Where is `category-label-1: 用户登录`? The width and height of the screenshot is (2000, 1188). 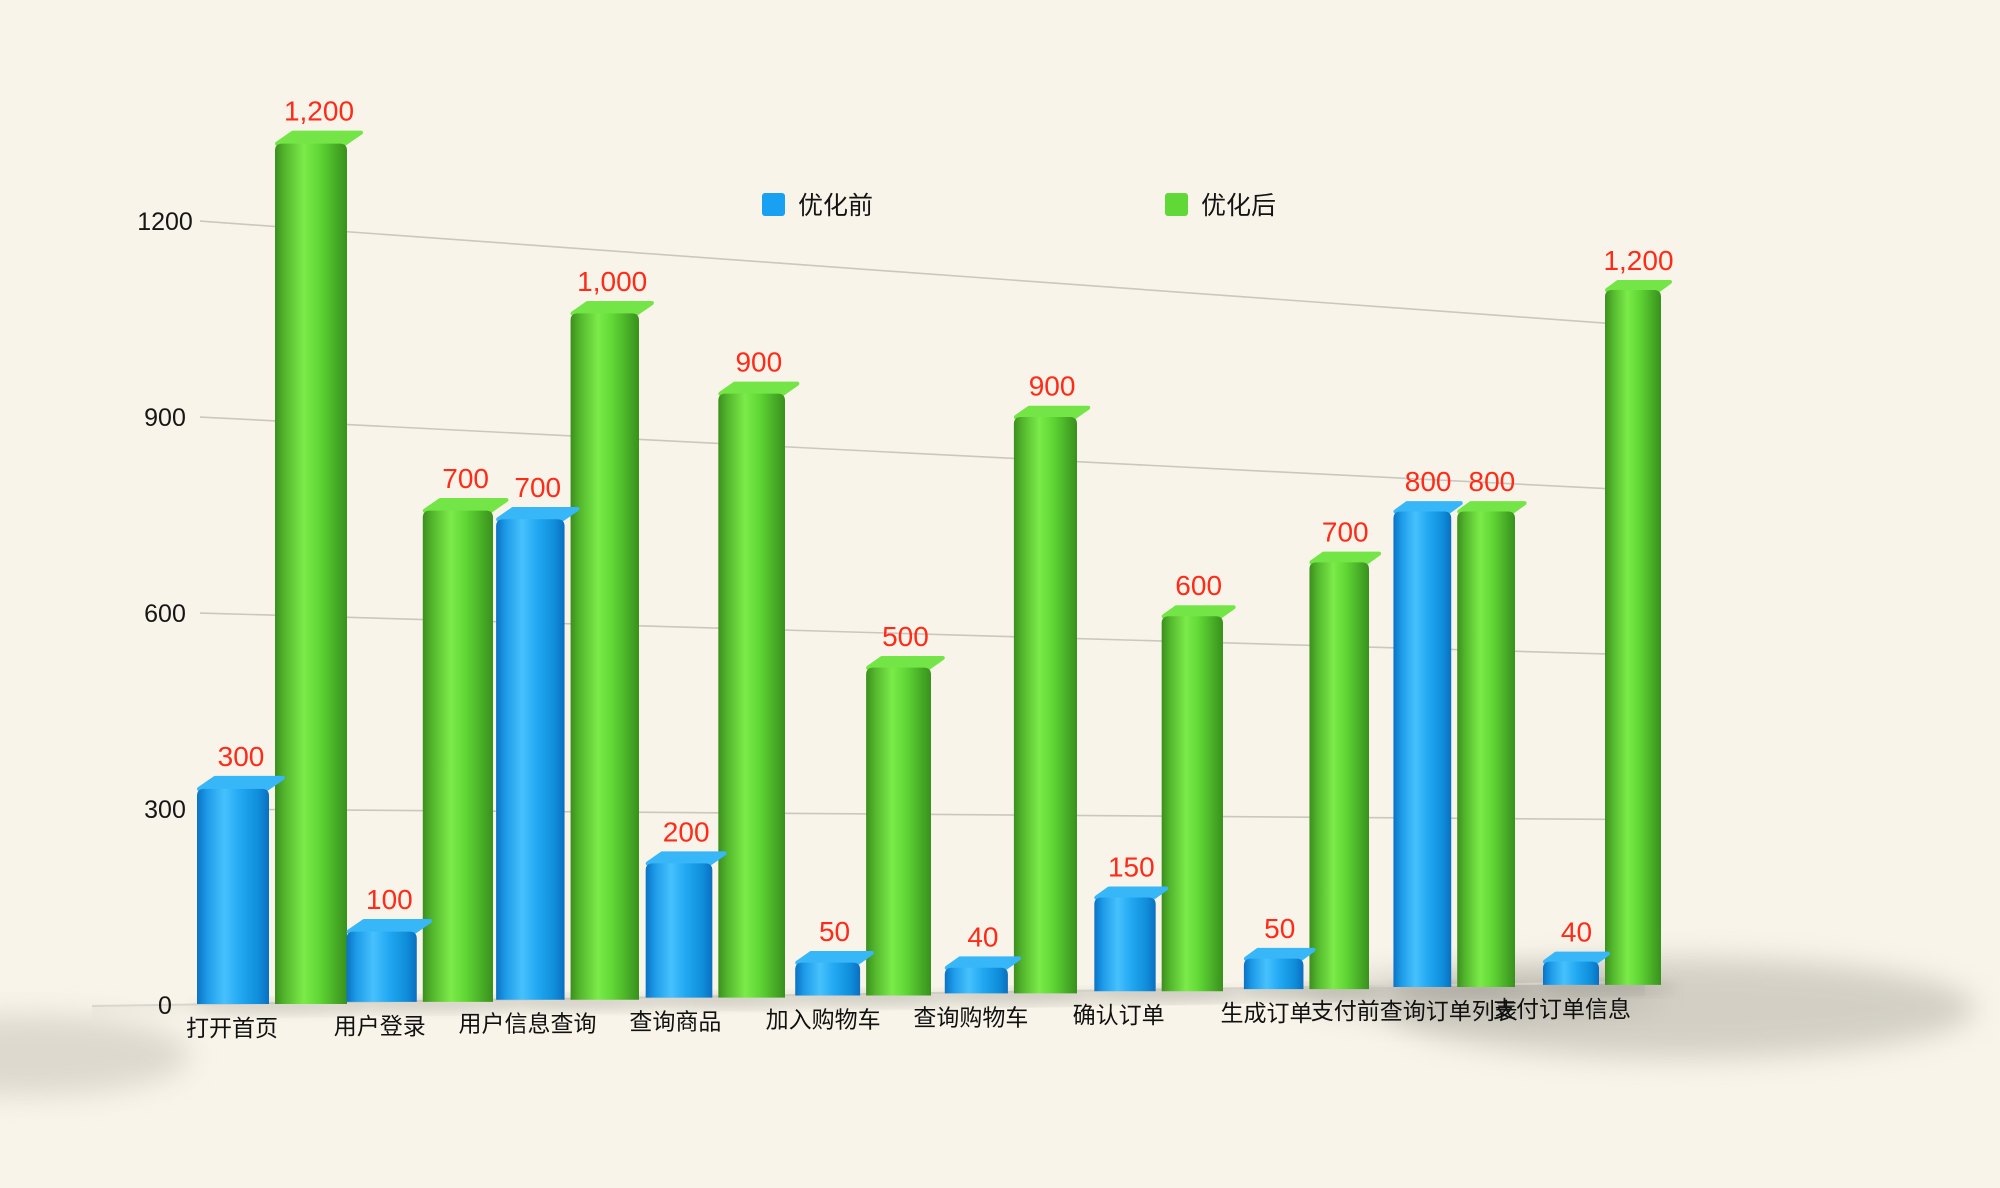 category-label-1: 用户登录 is located at coordinates (380, 1026).